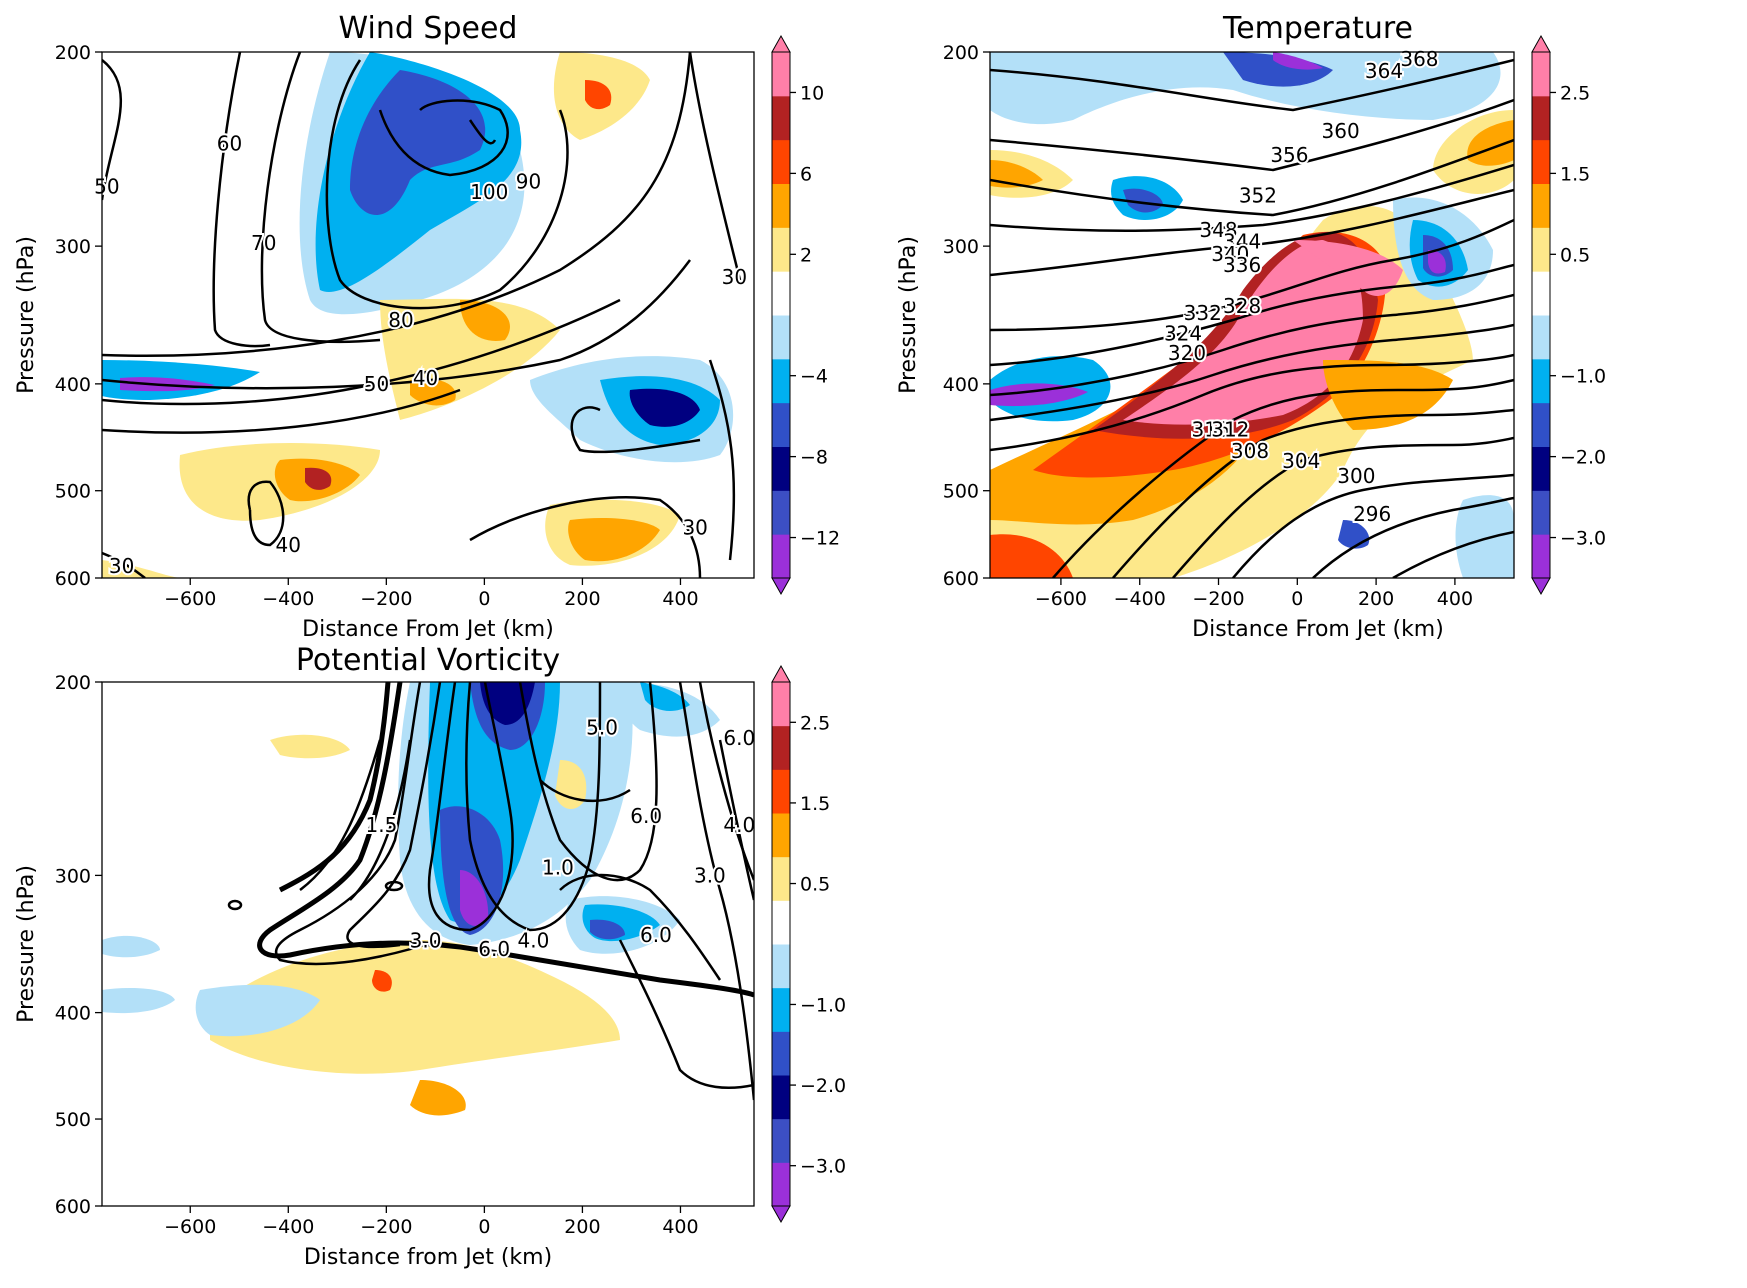 The image size is (1747, 1288). What do you see at coordinates (528, 181) in the screenshot?
I see `contour-label: 90` at bounding box center [528, 181].